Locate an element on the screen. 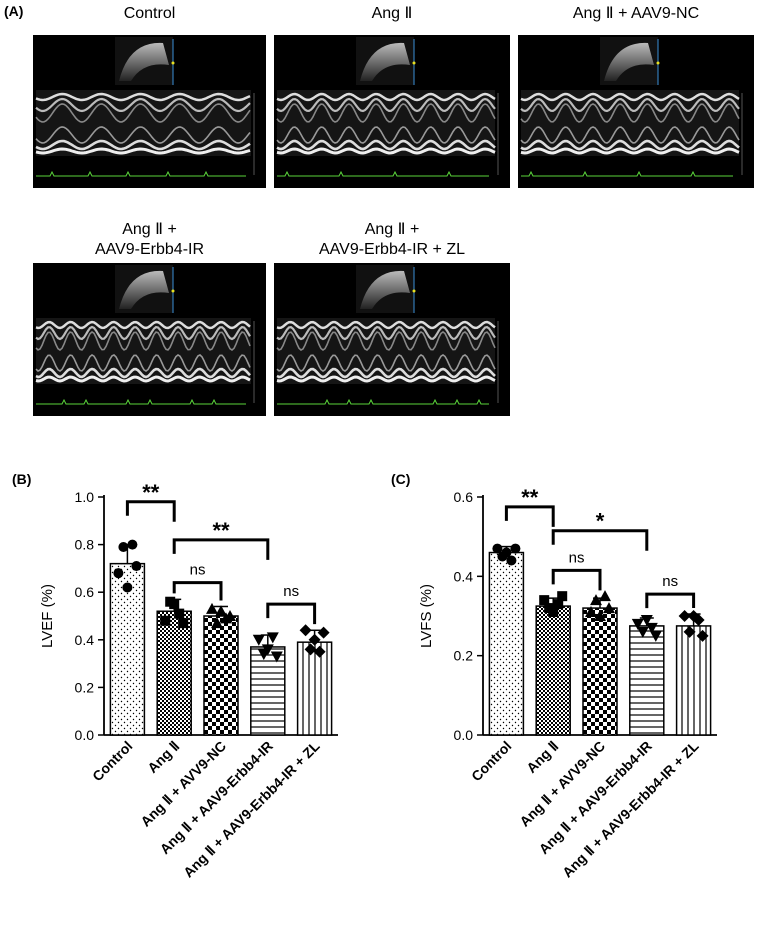 Image resolution: width=758 pixels, height=945 pixels. echo-title-5-line-1: Ang Ⅱ + is located at coordinates (392, 229).